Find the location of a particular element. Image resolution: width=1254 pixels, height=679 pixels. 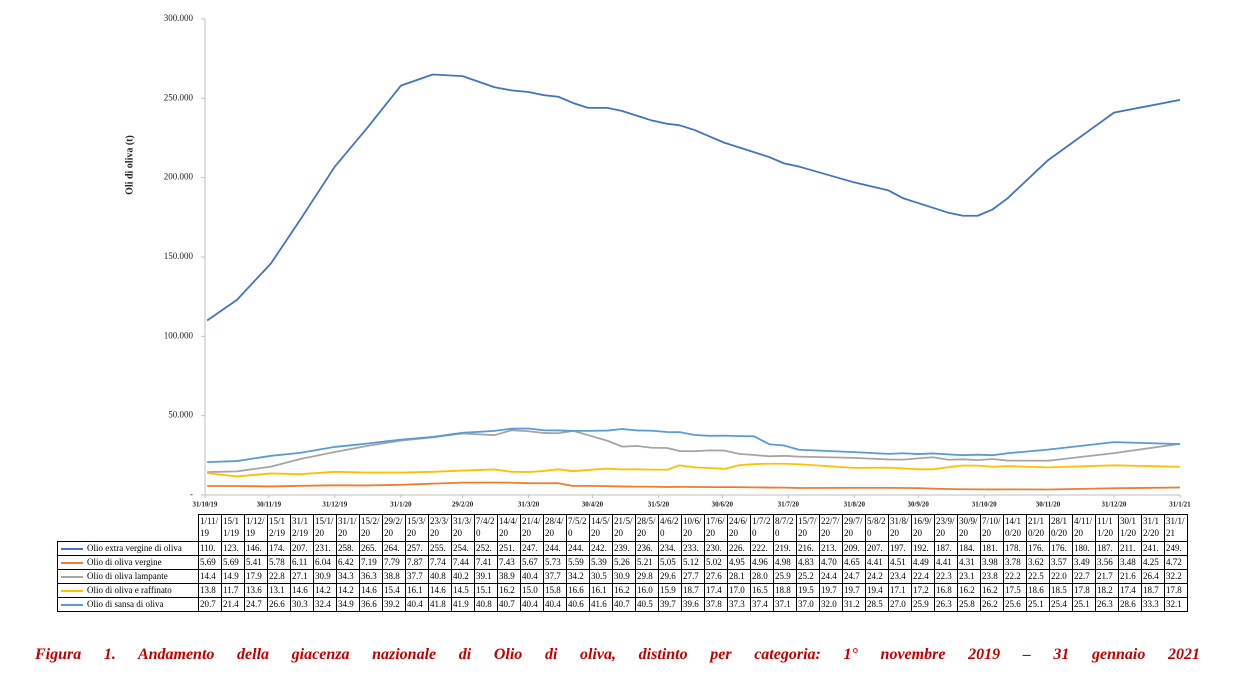

value-cell: 30.5 is located at coordinates (601, 576).